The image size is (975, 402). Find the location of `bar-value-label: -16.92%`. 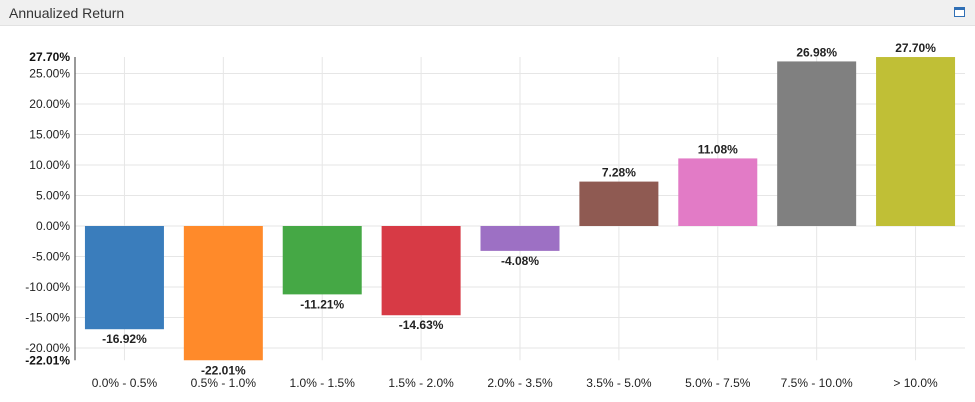

bar-value-label: -16.92% is located at coordinates (124, 339).